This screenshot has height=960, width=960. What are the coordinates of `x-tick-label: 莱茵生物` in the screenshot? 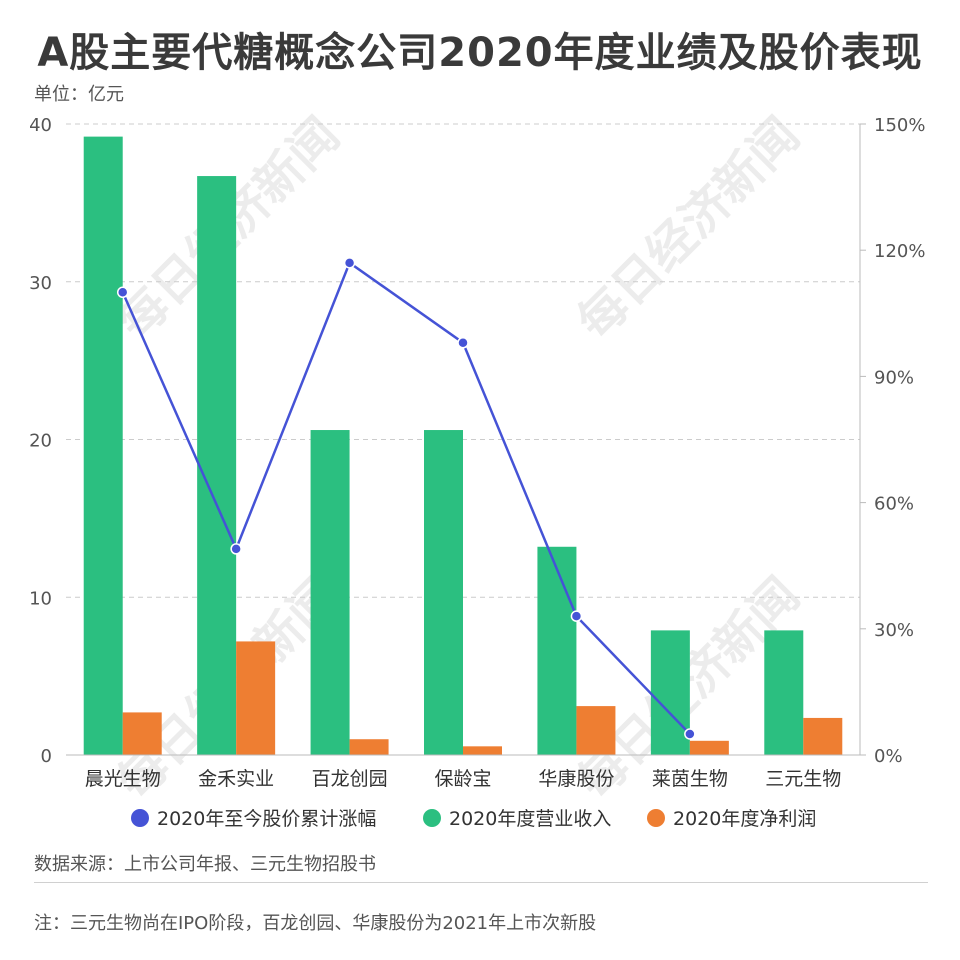 It's located at (690, 779).